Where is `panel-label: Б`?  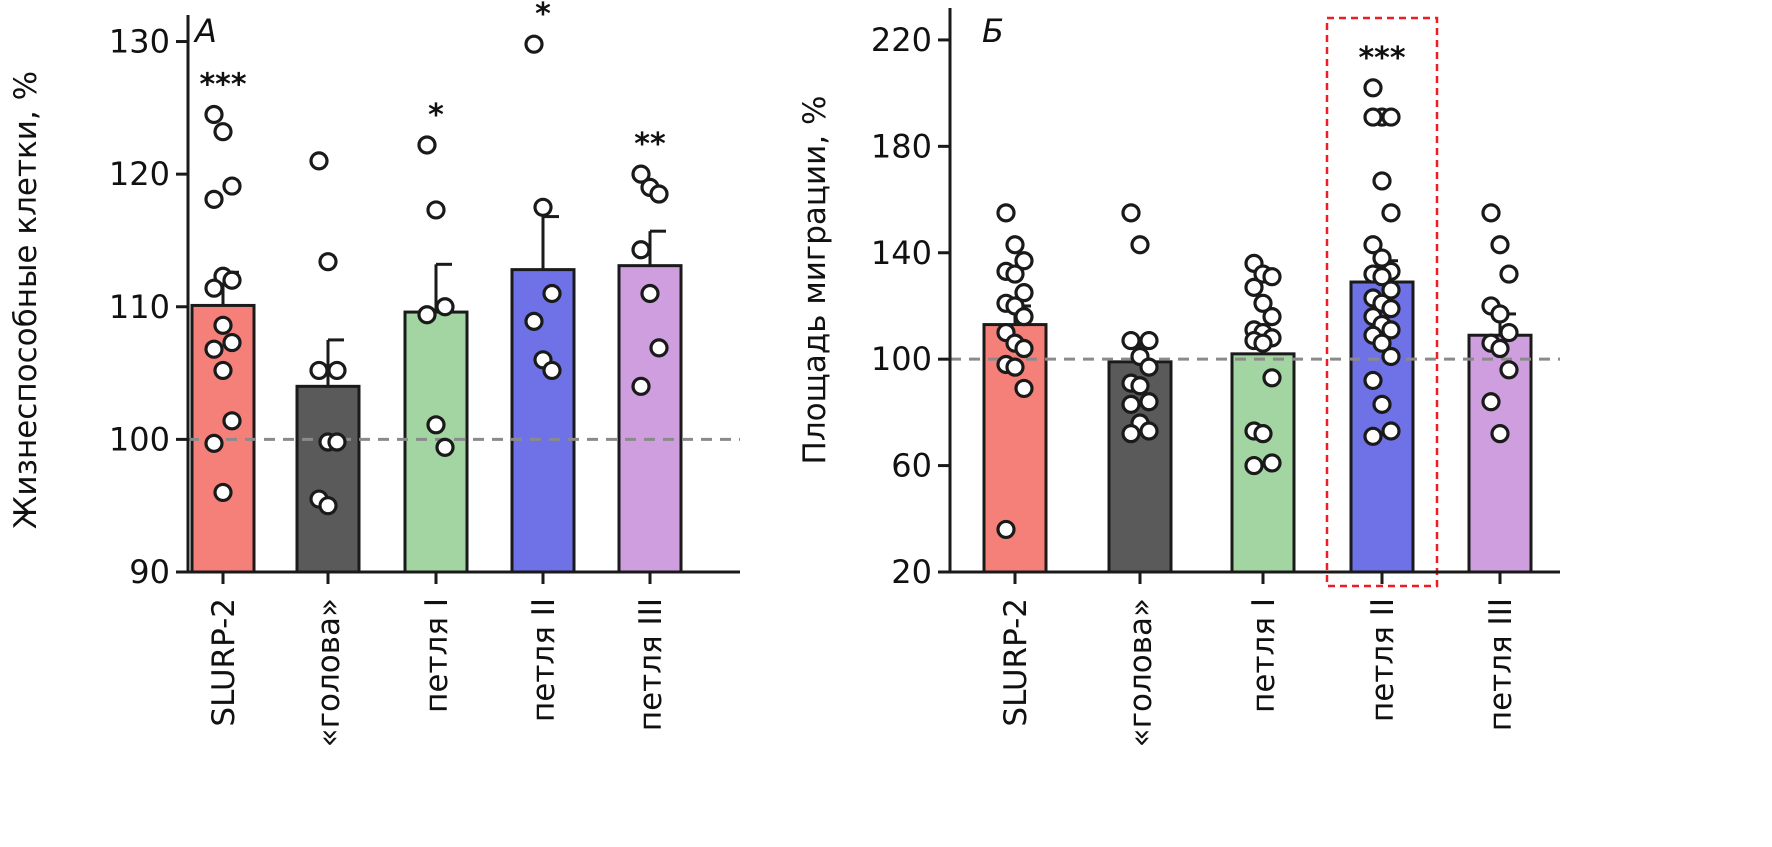 panel-label: Б is located at coordinates (993, 31).